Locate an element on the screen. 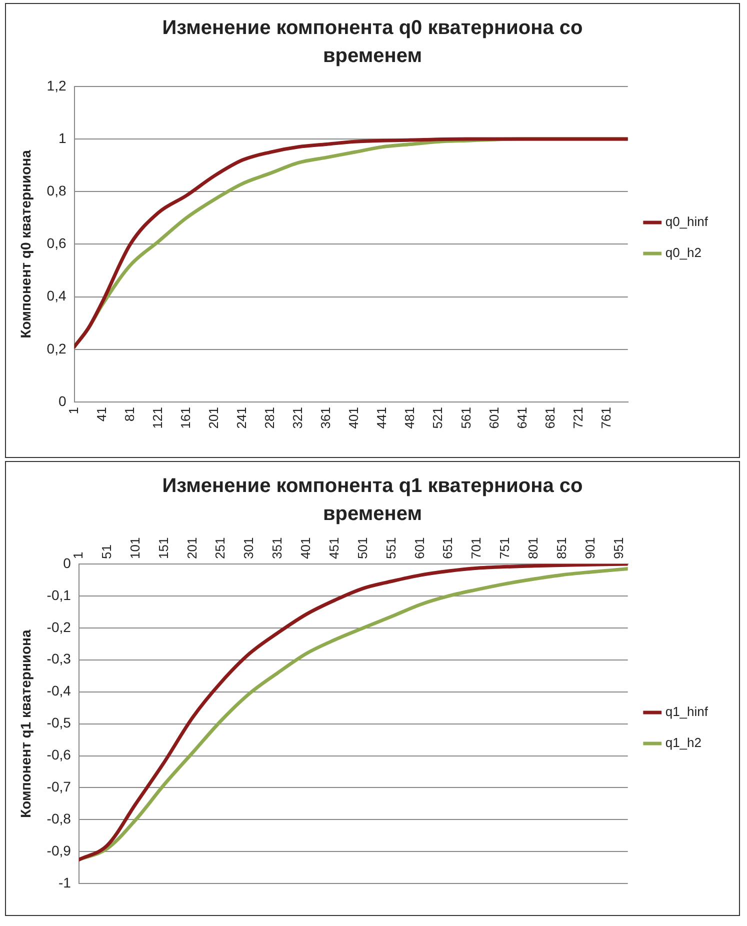 The height and width of the screenshot is (926, 747). y-tick-label: -0,9 is located at coordinates (59, 850).